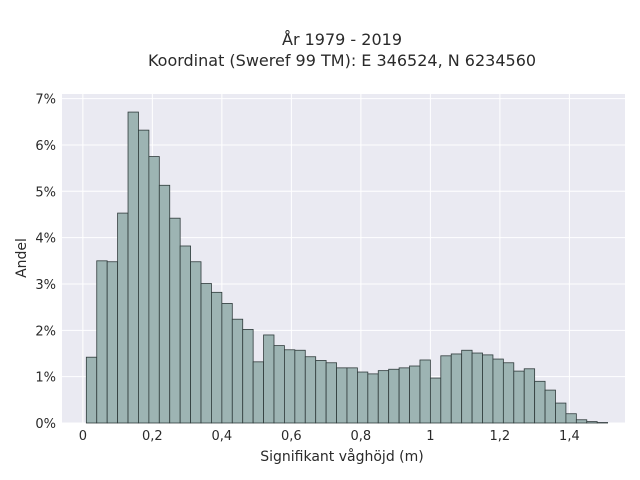 This screenshot has height=480, width=640. What do you see at coordinates (45, 146) in the screenshot?
I see `y-tick-label: 6%` at bounding box center [45, 146].